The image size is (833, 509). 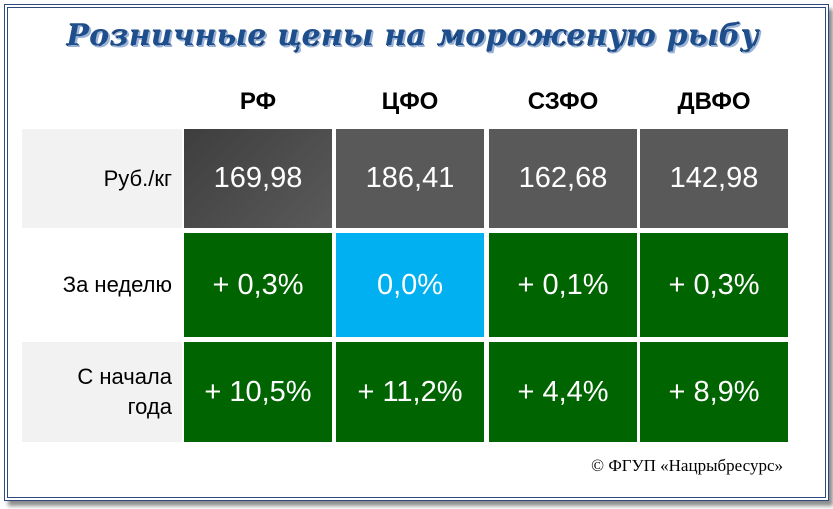 What do you see at coordinates (410, 101) in the screenshot?
I see `column-header-cfo: ЦФО` at bounding box center [410, 101].